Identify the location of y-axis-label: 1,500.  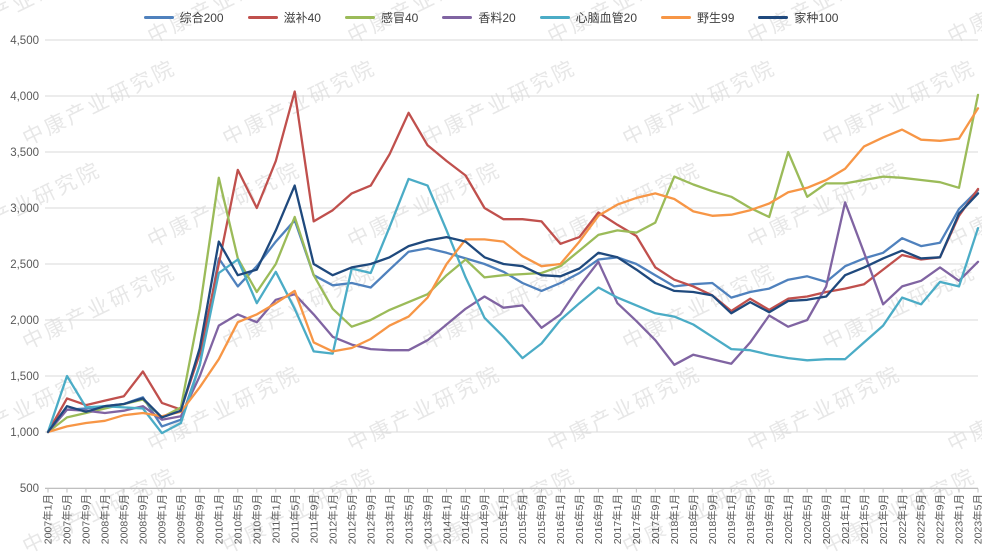
(24, 377).